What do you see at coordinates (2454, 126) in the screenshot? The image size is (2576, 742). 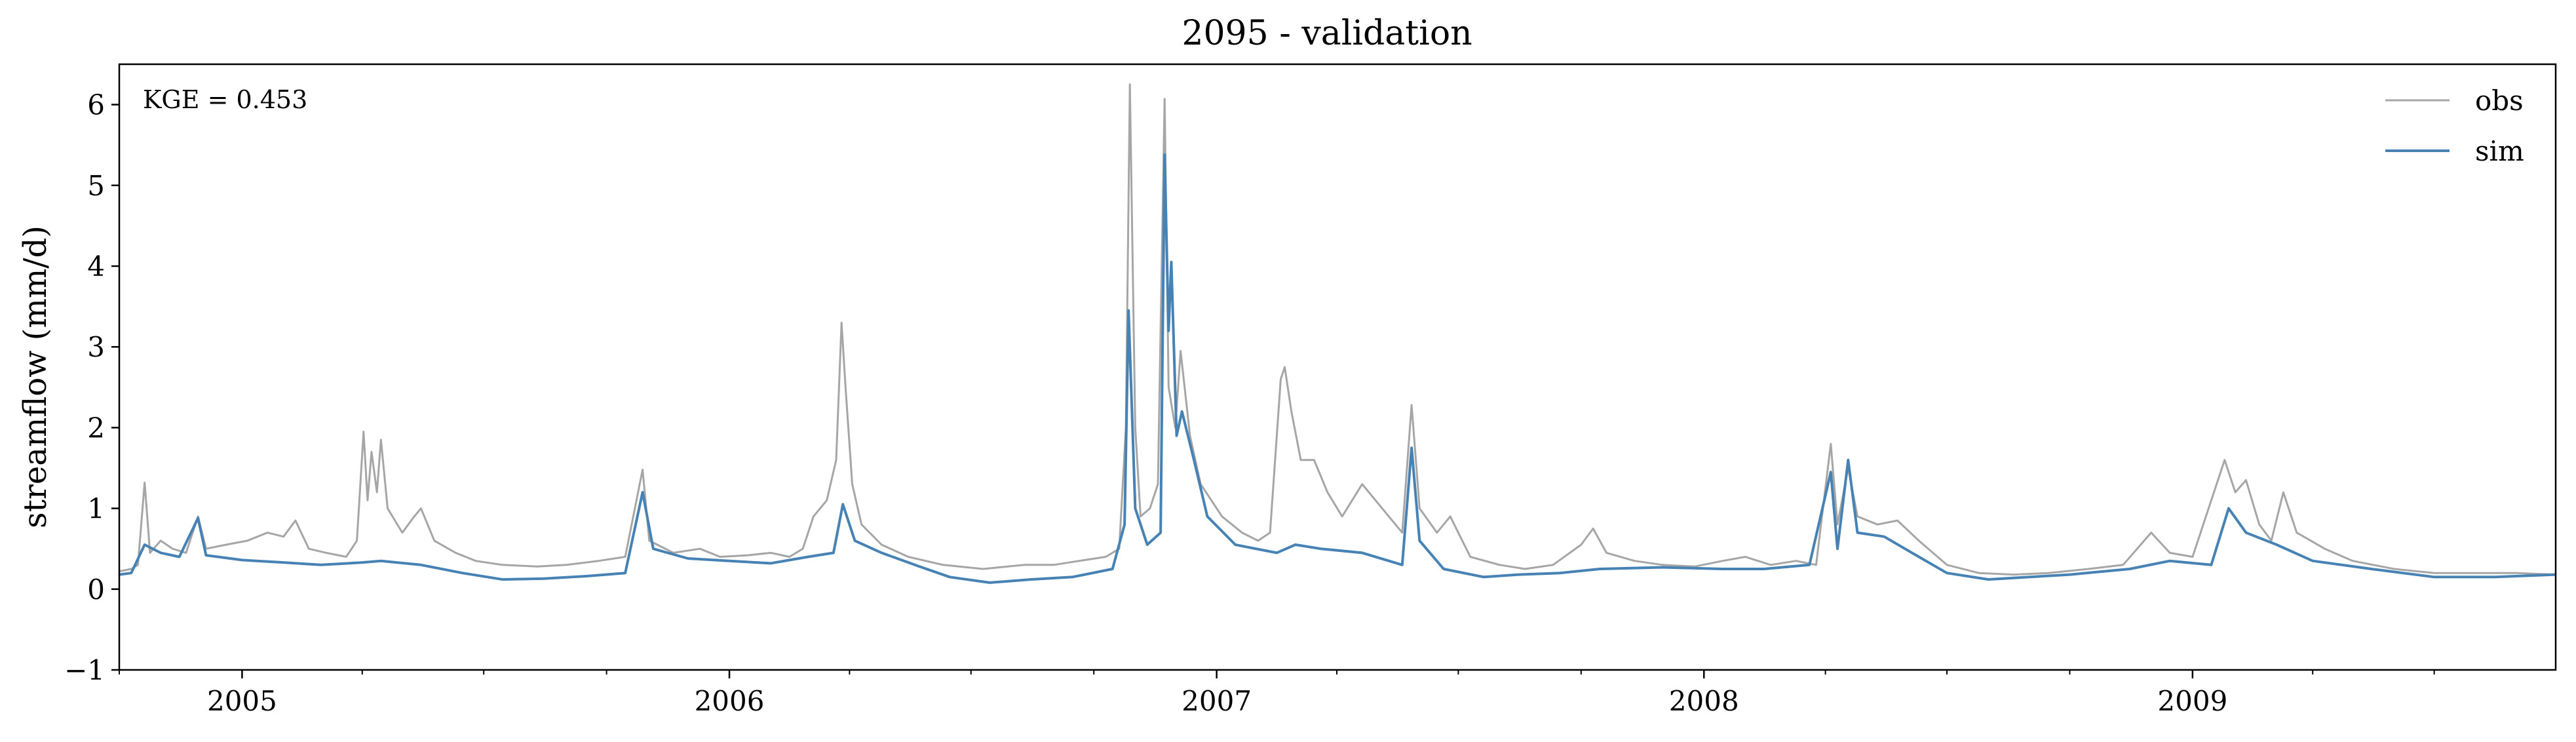 I see `legend: obs sim` at bounding box center [2454, 126].